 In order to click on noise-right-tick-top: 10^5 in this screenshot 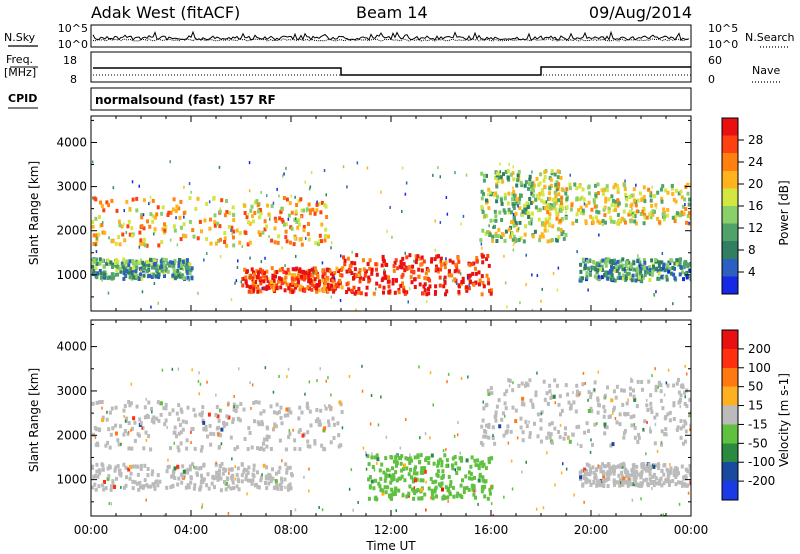, I will do `click(723, 28)`.